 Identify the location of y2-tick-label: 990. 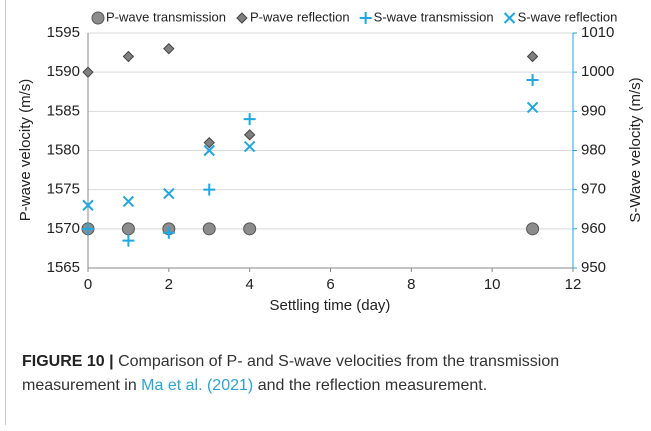
(593, 110).